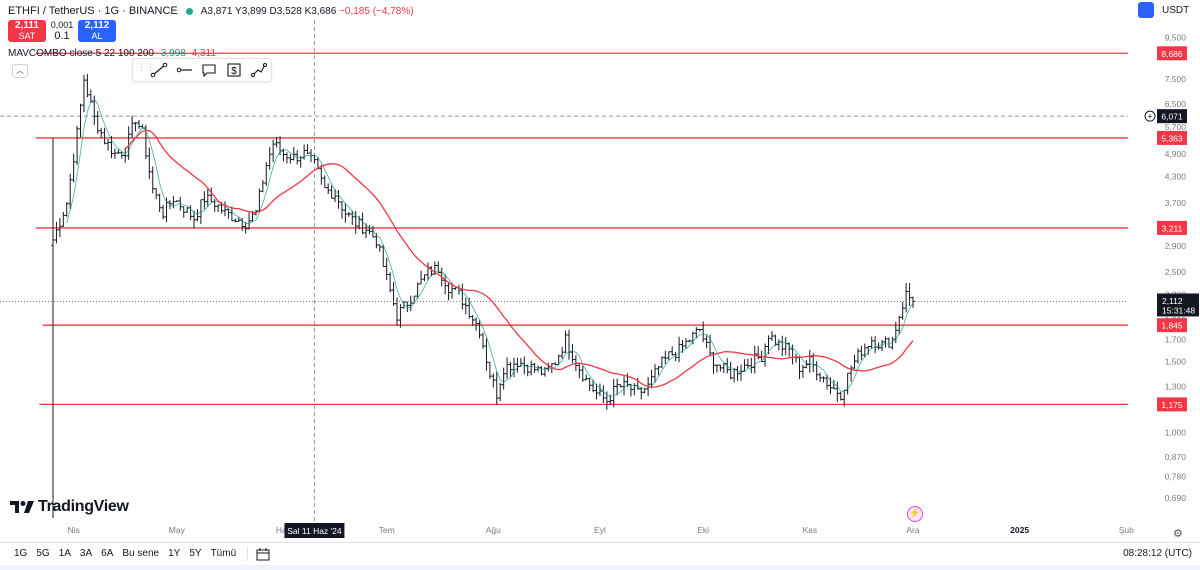 Image resolution: width=1200 pixels, height=570 pixels. I want to click on buy-button: 2,112 AL, so click(97, 31).